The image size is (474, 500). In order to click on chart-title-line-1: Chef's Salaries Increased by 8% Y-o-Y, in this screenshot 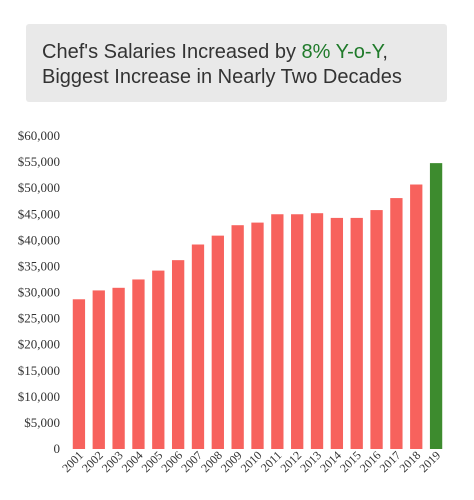, I will do `click(215, 52)`.